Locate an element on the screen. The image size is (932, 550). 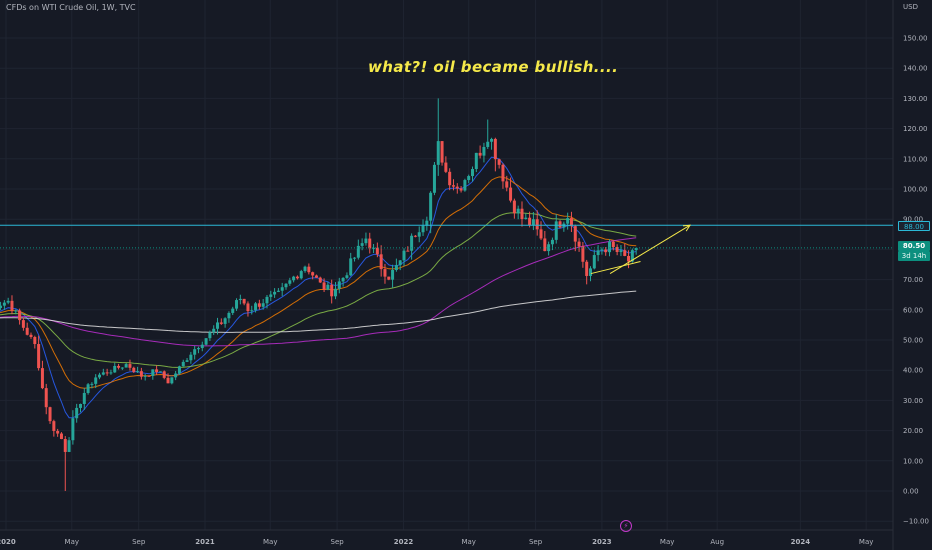
y-tick-label: 140.00 is located at coordinates (915, 69).